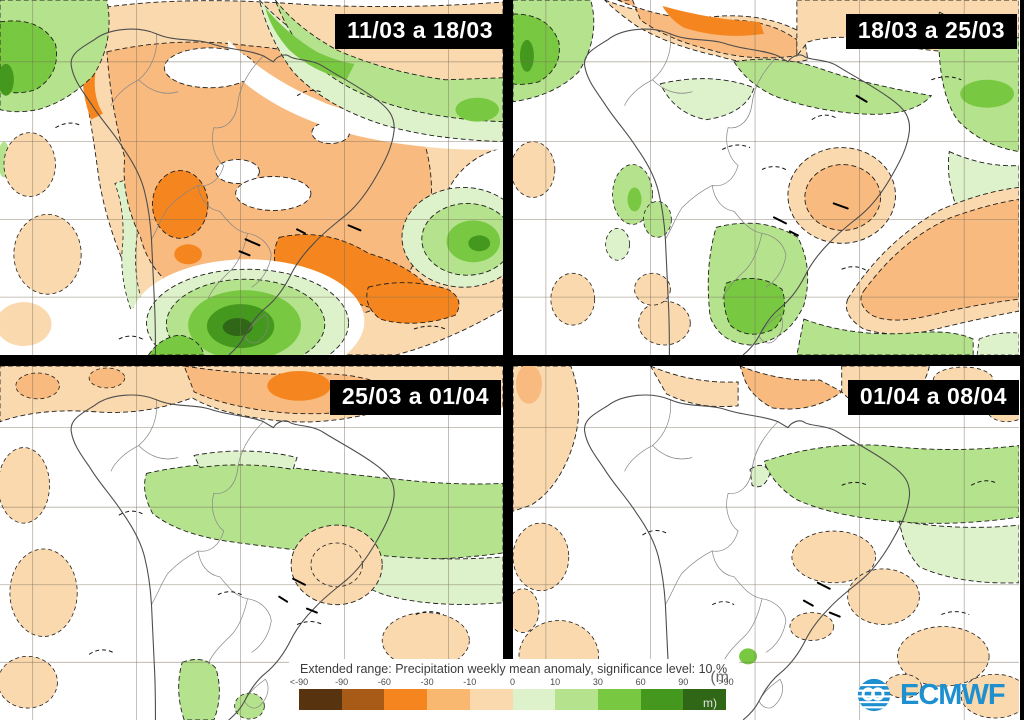 The height and width of the screenshot is (720, 1024). Describe the element at coordinates (953, 694) in the screenshot. I see `ecmwf-logo-text: ECMWF` at that location.